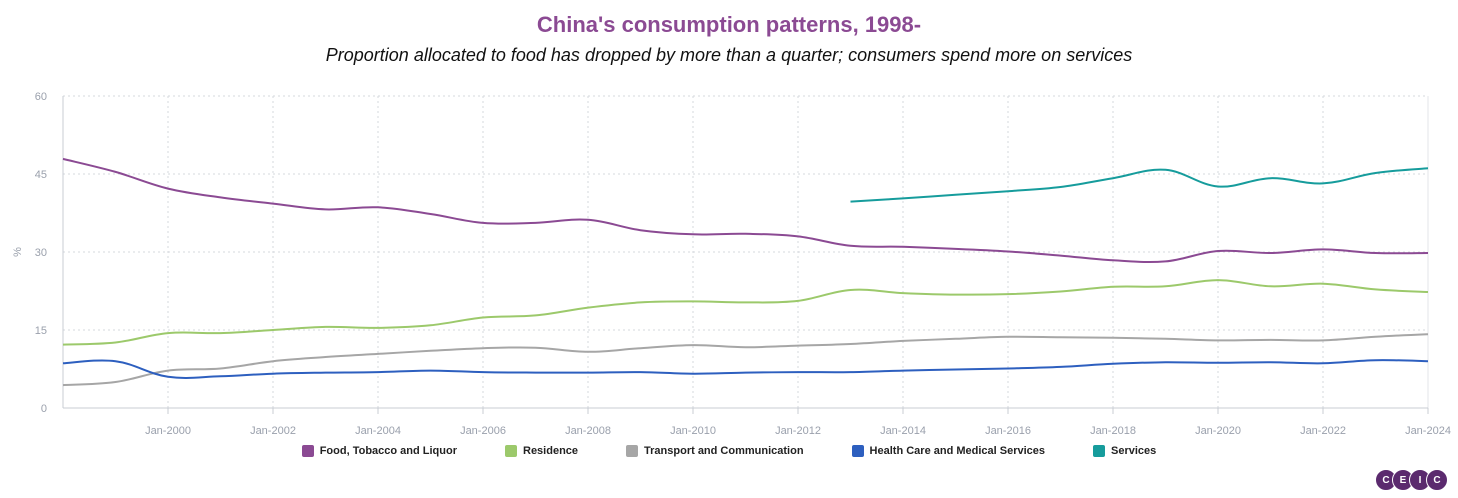 The image size is (1458, 498). What do you see at coordinates (724, 451) in the screenshot?
I see `legend-label: Transport and Communication` at bounding box center [724, 451].